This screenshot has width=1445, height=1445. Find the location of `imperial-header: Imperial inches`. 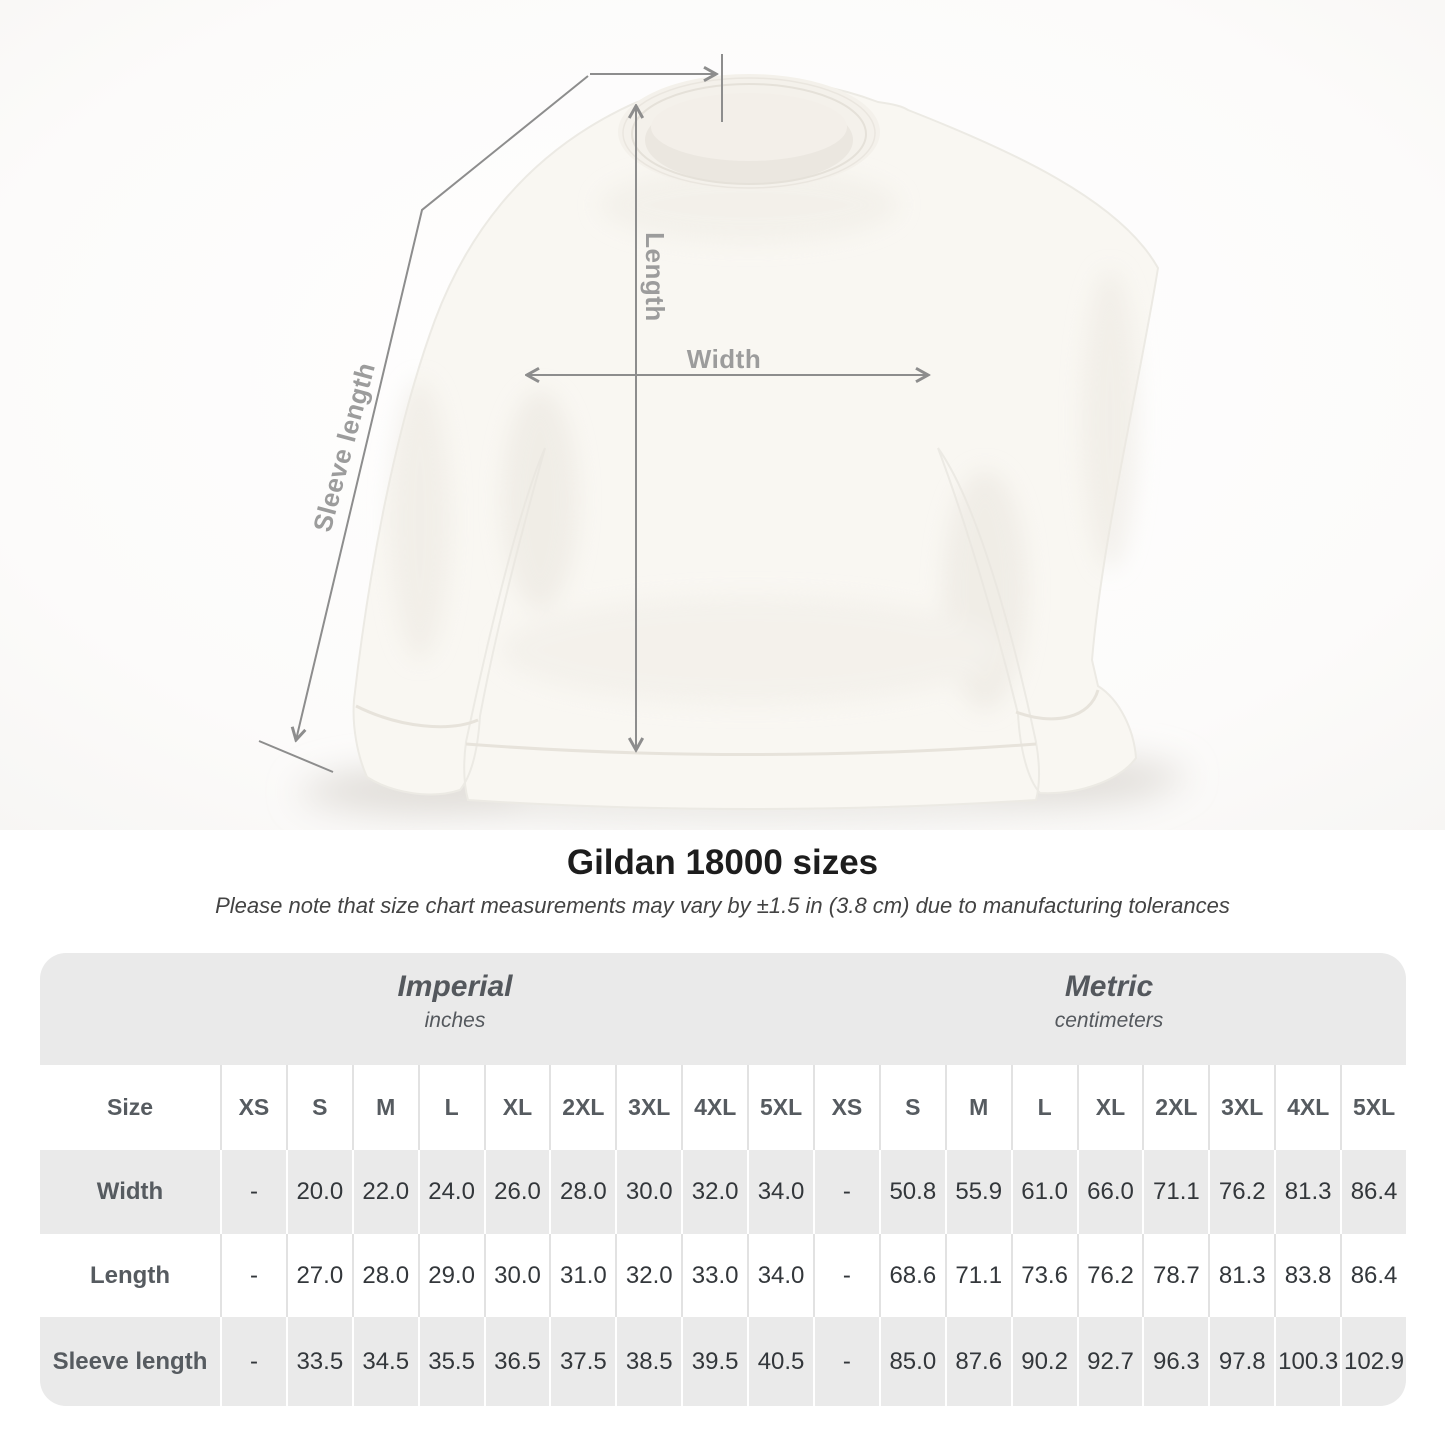

imperial-header: Imperial inches is located at coordinates (455, 1009).